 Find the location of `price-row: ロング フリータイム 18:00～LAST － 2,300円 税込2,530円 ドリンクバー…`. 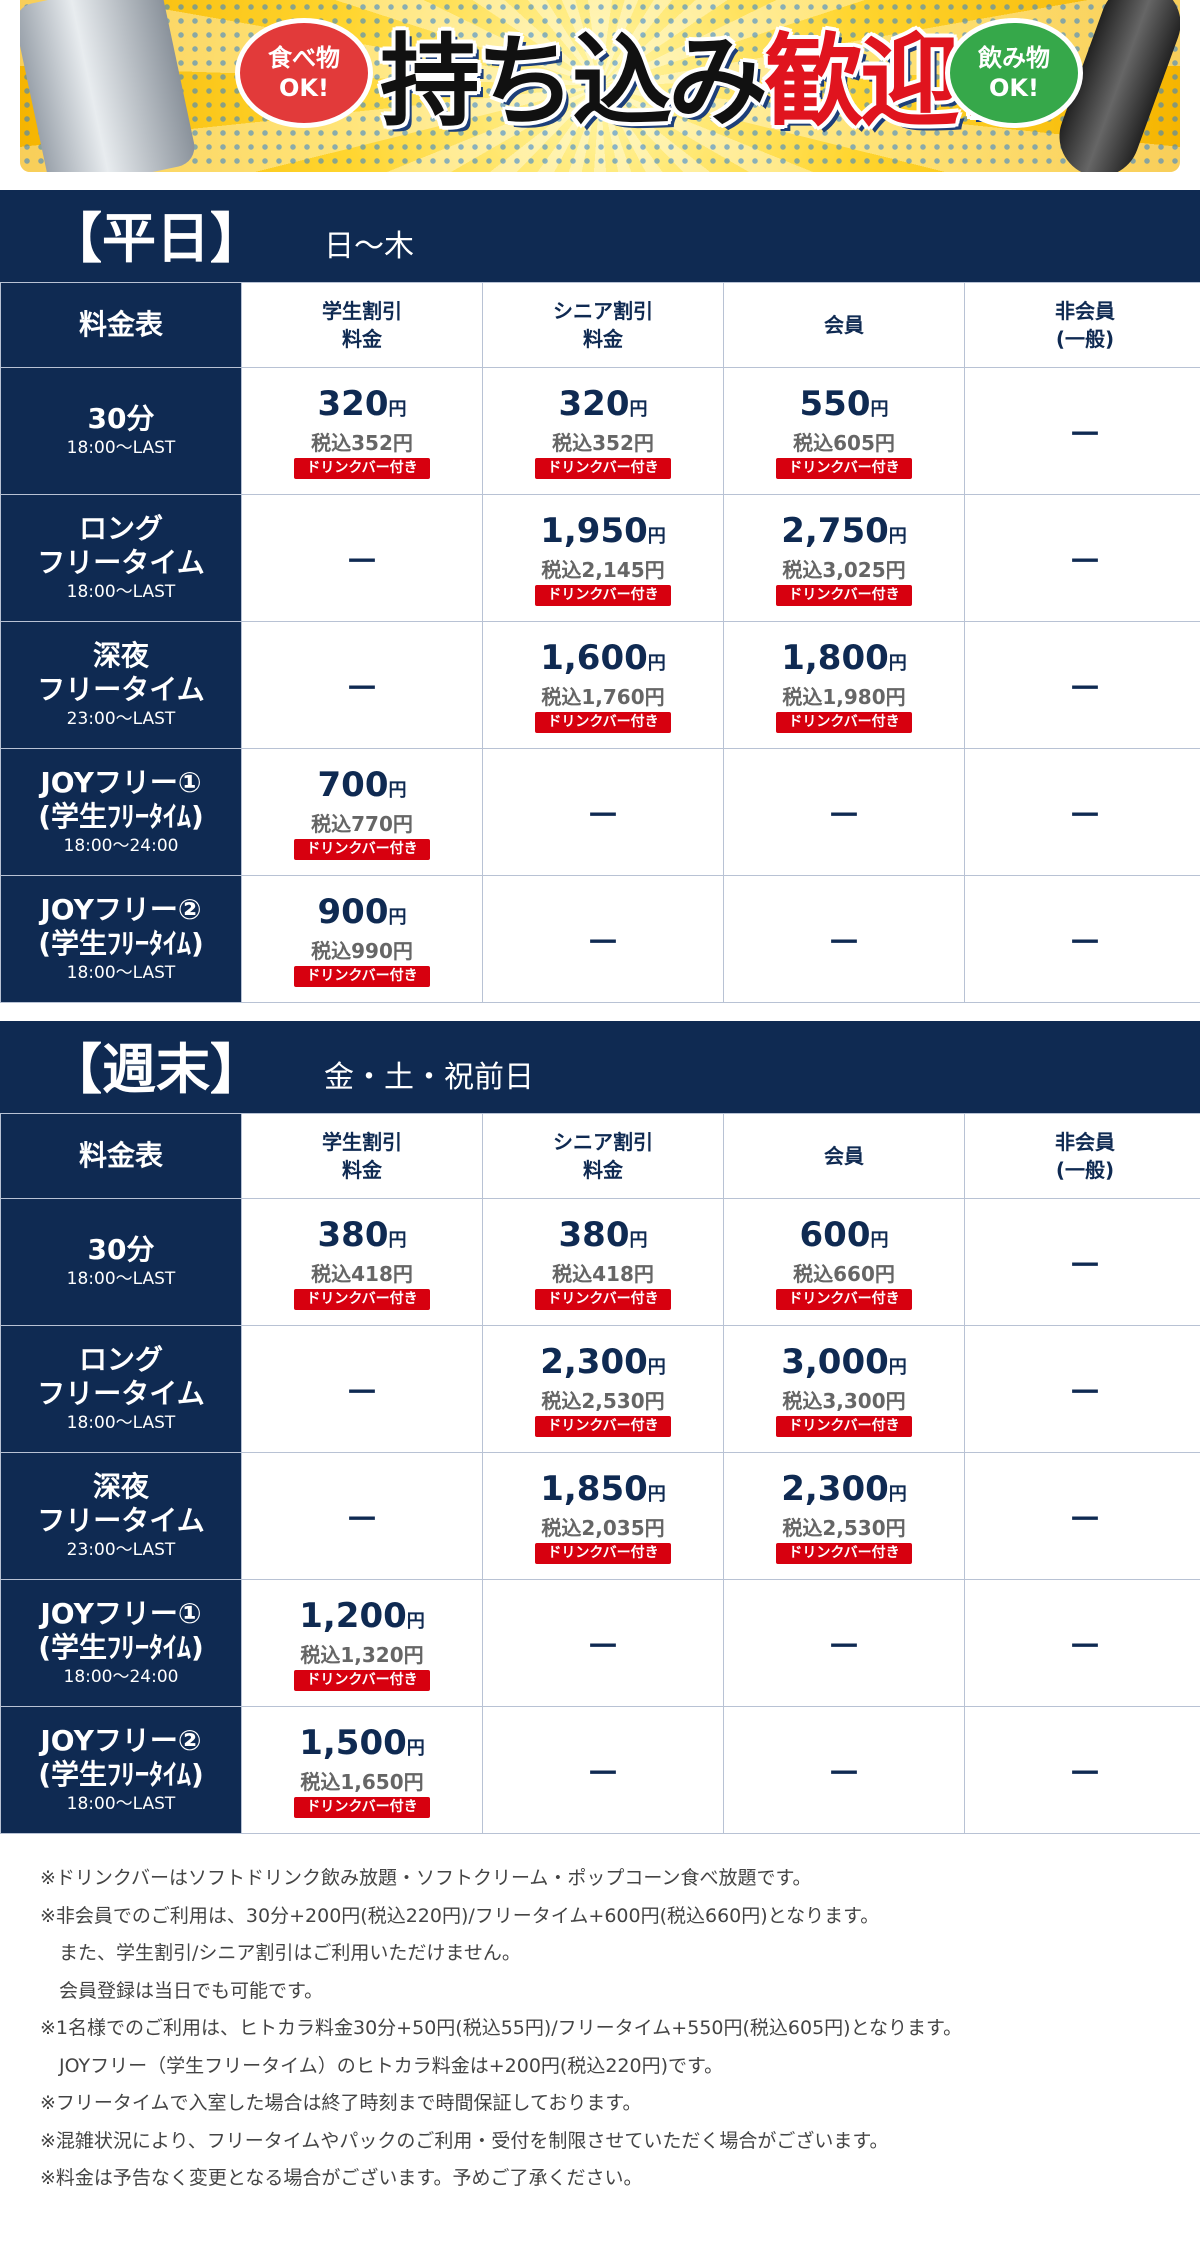

price-row: ロング フリータイム 18:00～LAST － 2,300円 税込2,530円 ドリンクバー… is located at coordinates (600, 1389).